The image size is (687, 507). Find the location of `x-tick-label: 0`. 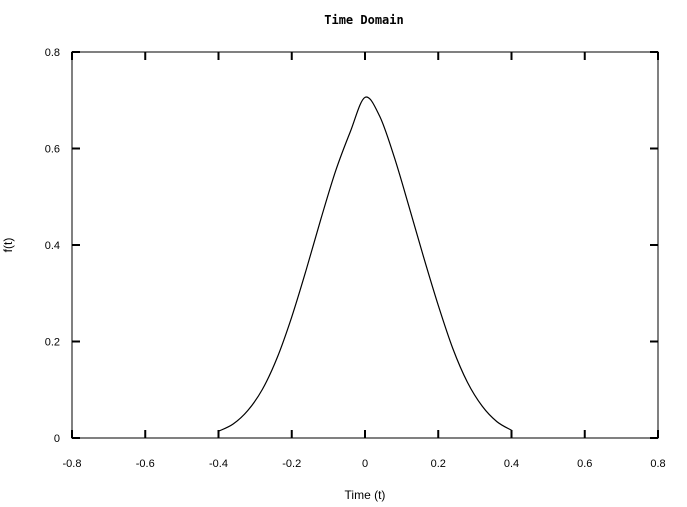

x-tick-label: 0 is located at coordinates (365, 464).